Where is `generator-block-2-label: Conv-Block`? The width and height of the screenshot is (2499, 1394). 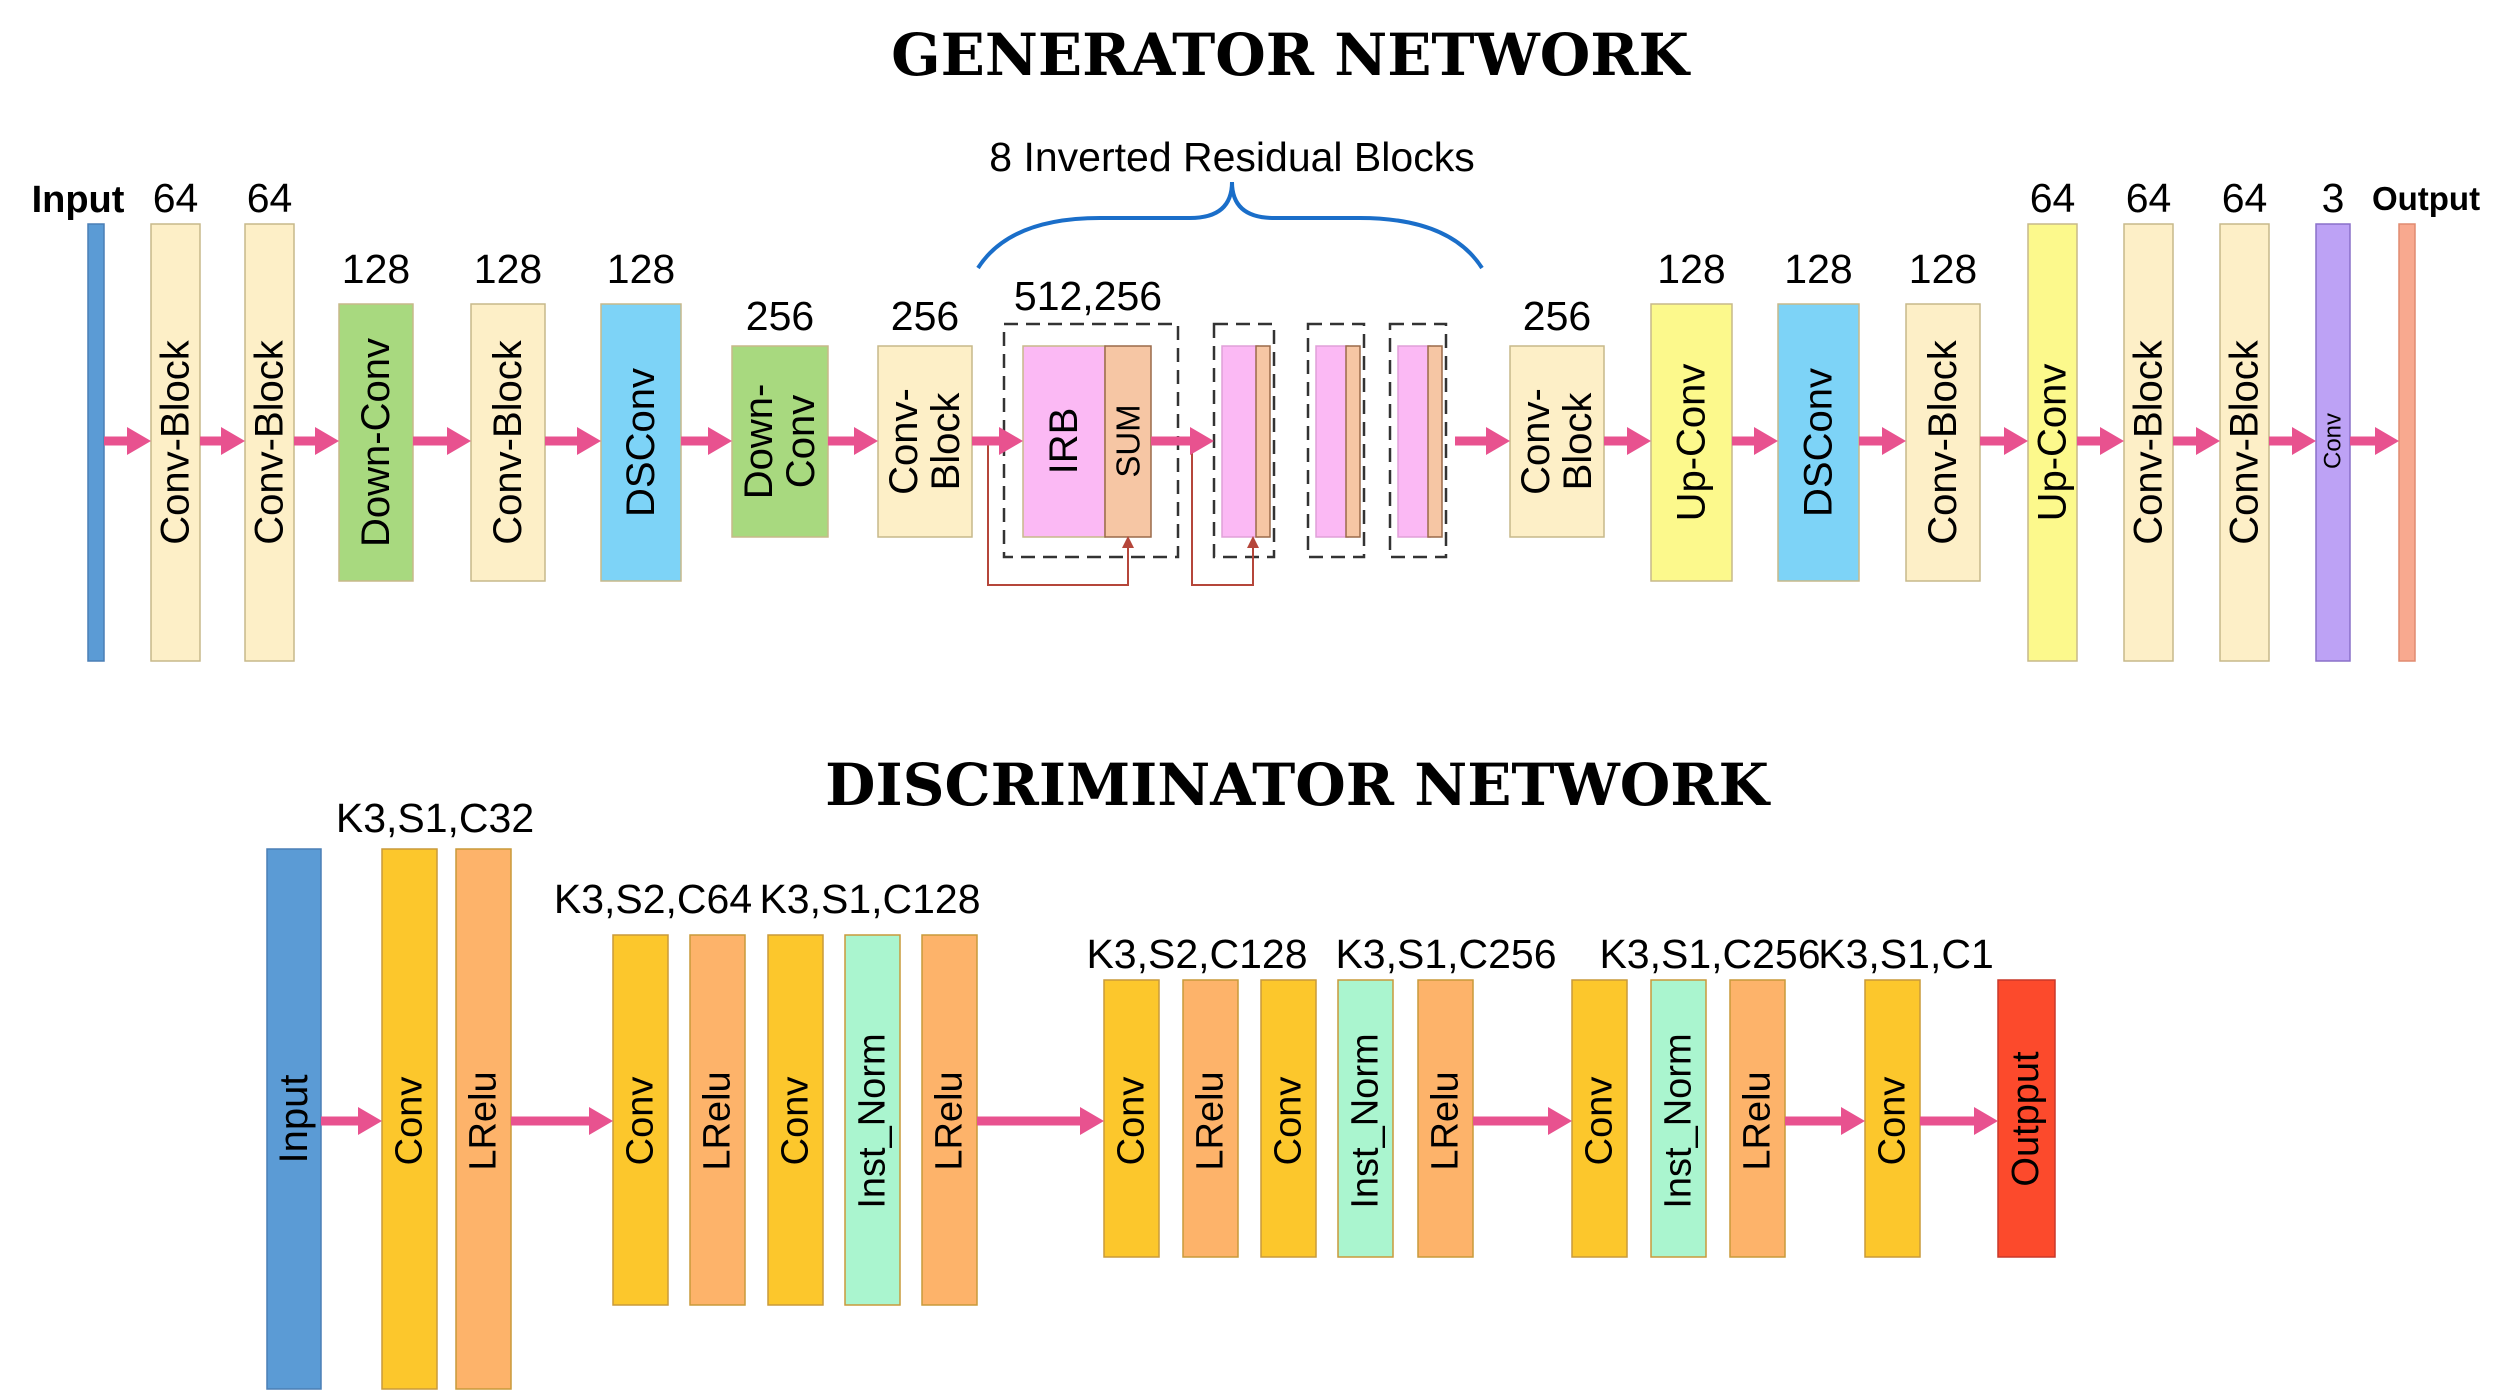 generator-block-2-label: Conv-Block is located at coordinates (270, 442).